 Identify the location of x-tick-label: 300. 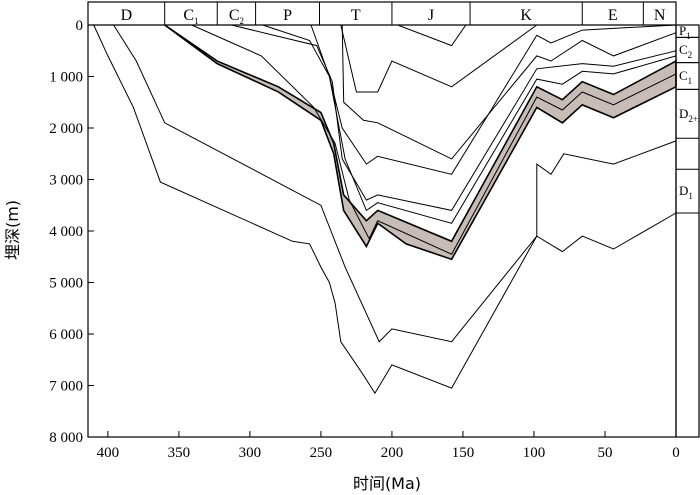
(250, 453).